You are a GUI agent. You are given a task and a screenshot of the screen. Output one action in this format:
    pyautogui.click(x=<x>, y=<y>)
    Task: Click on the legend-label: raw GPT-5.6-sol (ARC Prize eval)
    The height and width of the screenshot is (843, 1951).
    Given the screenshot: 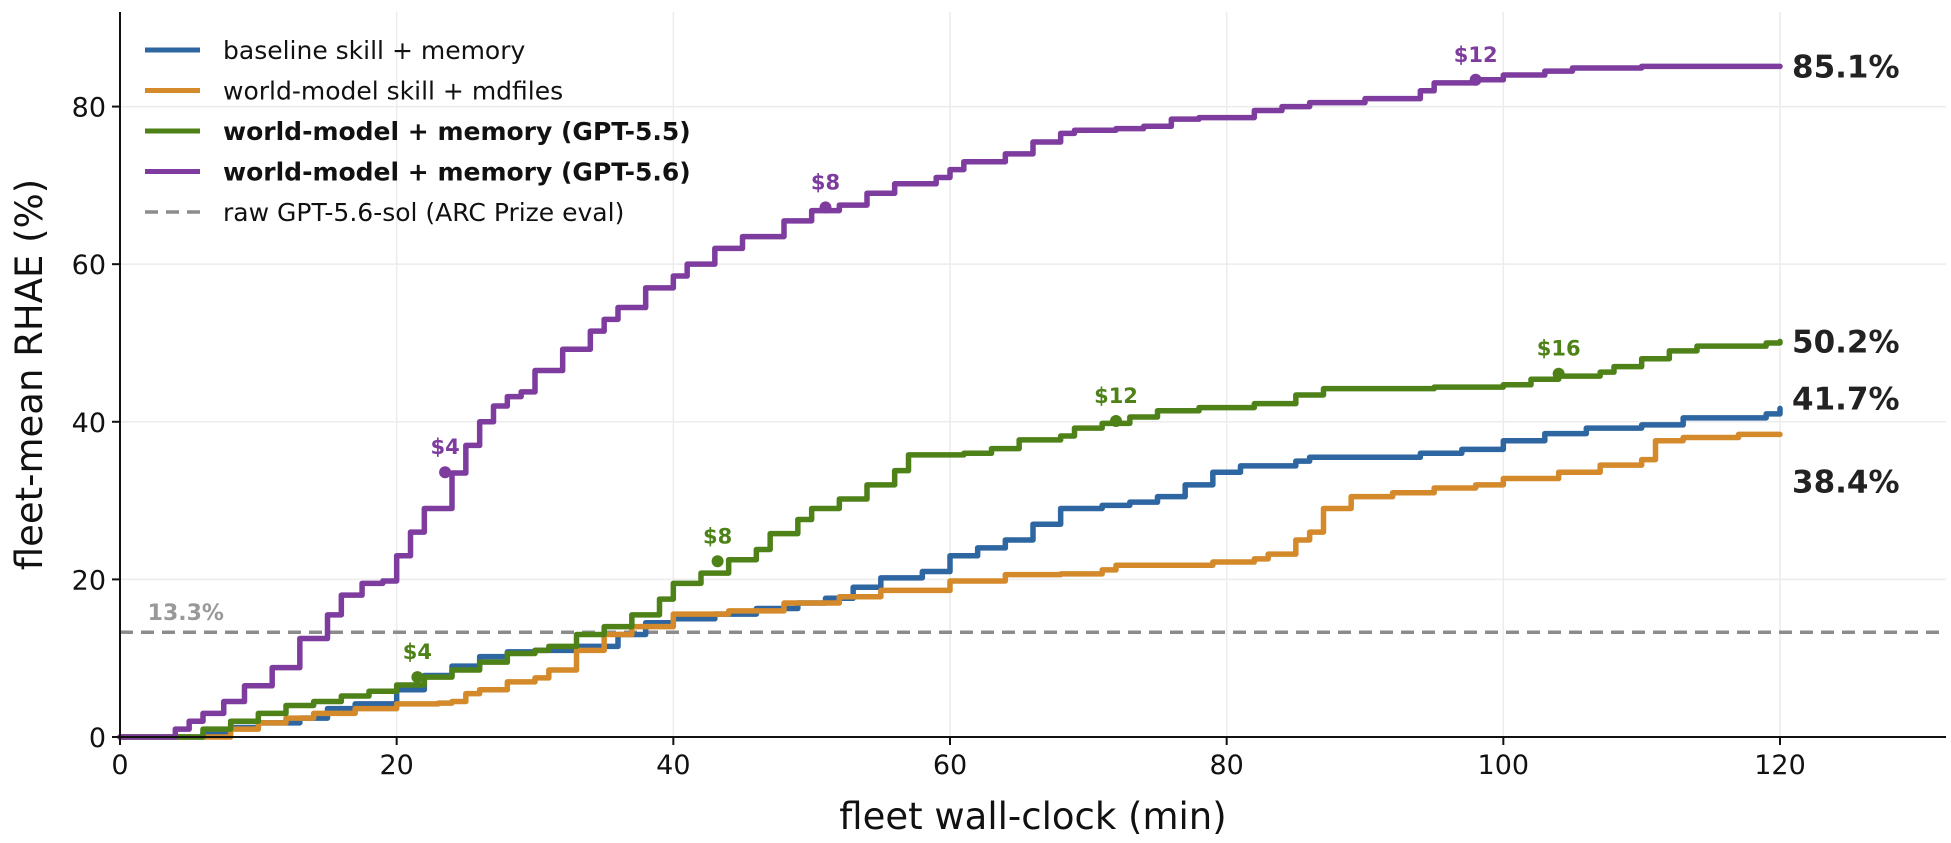 What is the action you would take?
    pyautogui.click(x=423, y=212)
    